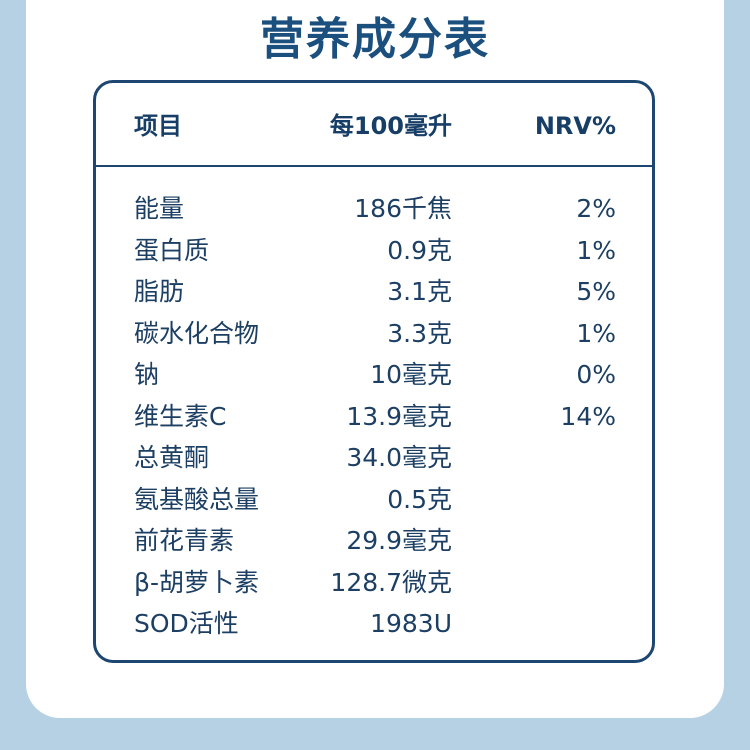 The height and width of the screenshot is (750, 750). I want to click on row-amount: 1983U, so click(411, 623).